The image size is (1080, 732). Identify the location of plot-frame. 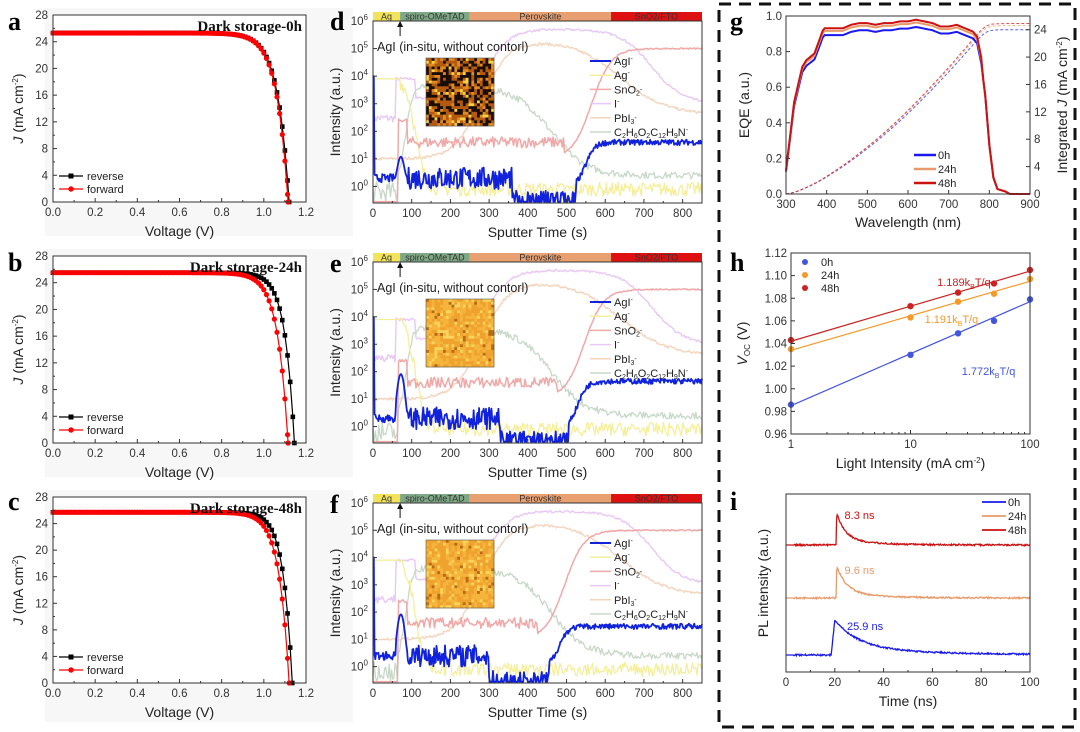
(537, 112).